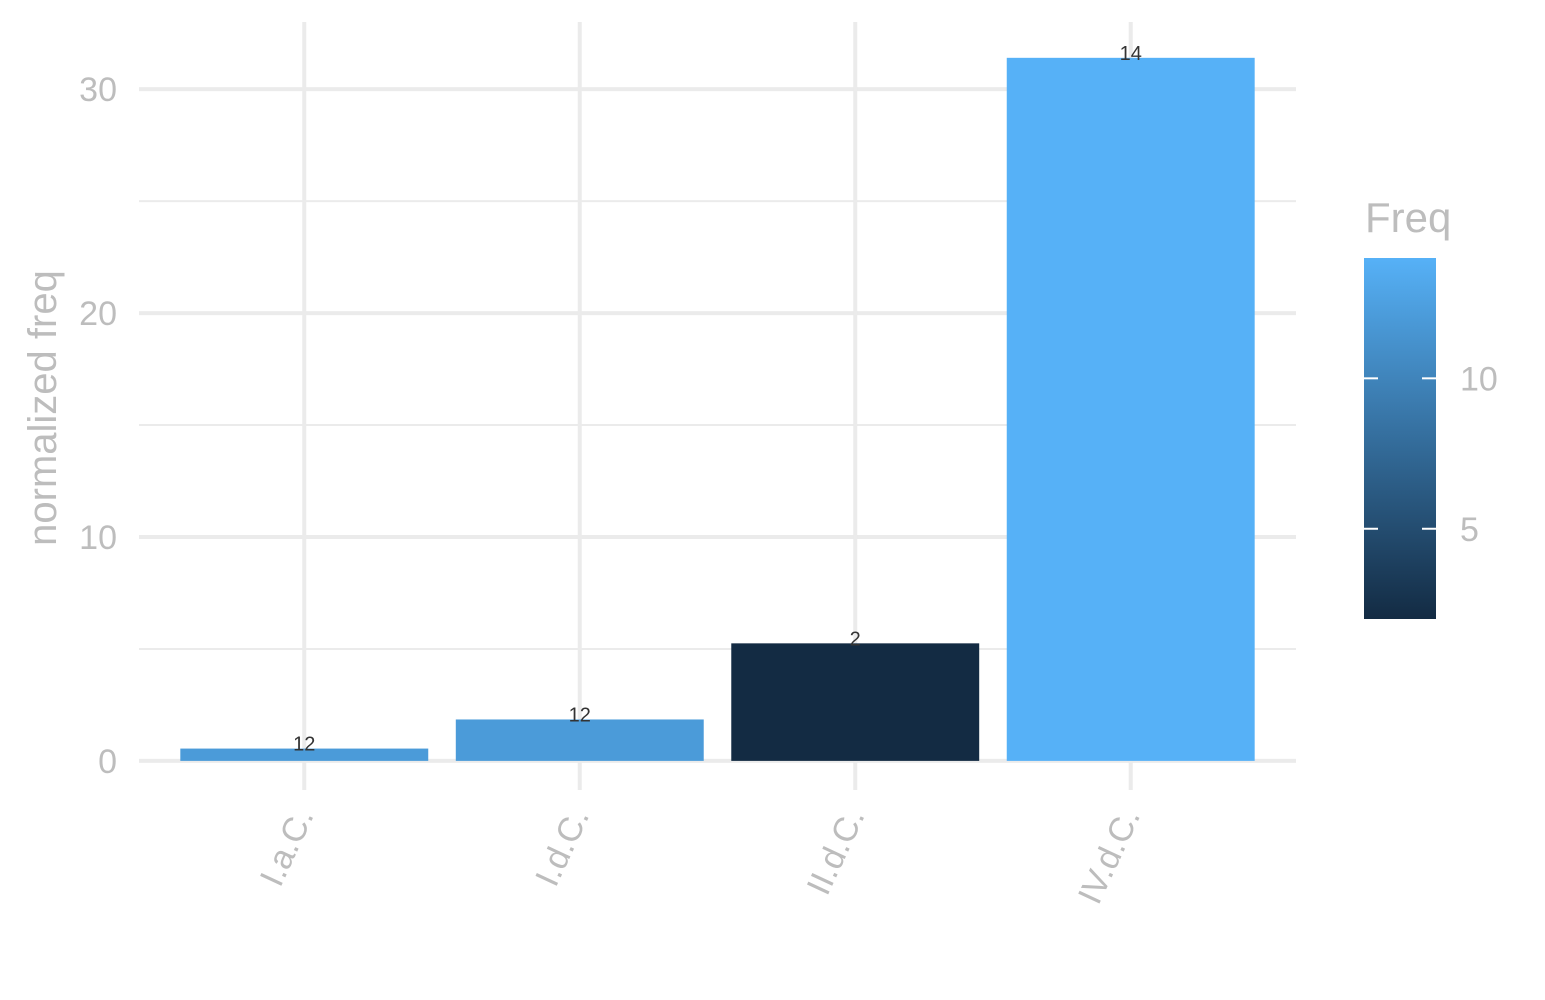 Image resolution: width=1545 pixels, height=1000 pixels. Describe the element at coordinates (1479, 379) in the screenshot. I see `colorbar-tick-label: 10` at that location.